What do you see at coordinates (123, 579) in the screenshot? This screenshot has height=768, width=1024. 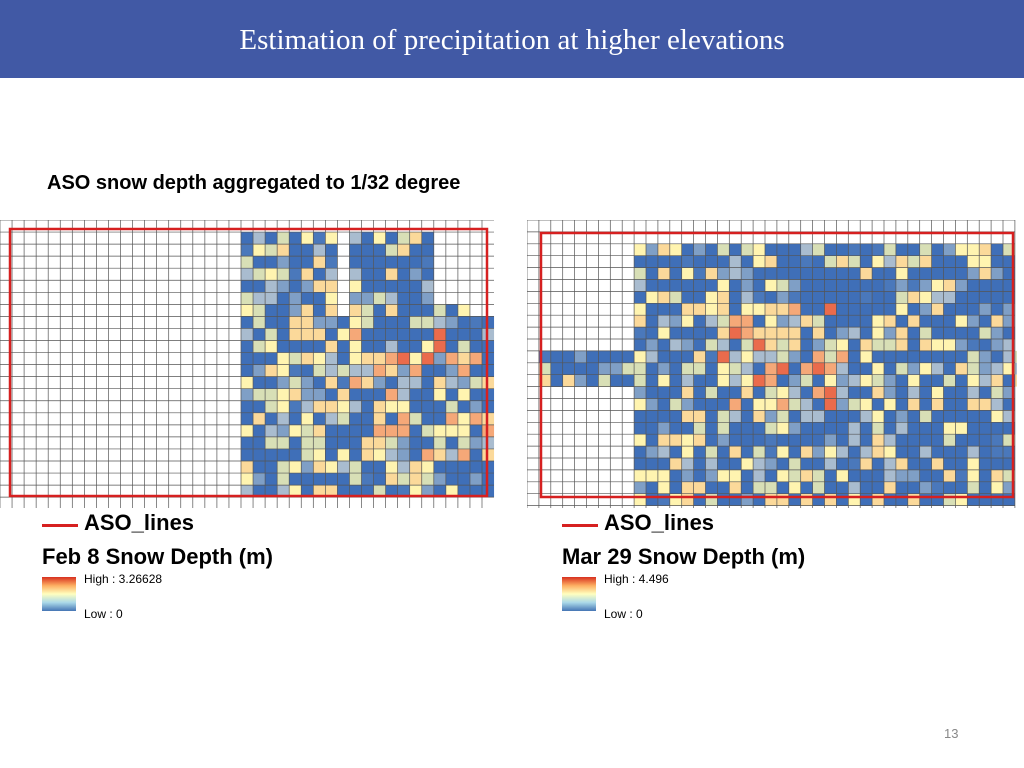 I see `high-label: High : 3.26628` at bounding box center [123, 579].